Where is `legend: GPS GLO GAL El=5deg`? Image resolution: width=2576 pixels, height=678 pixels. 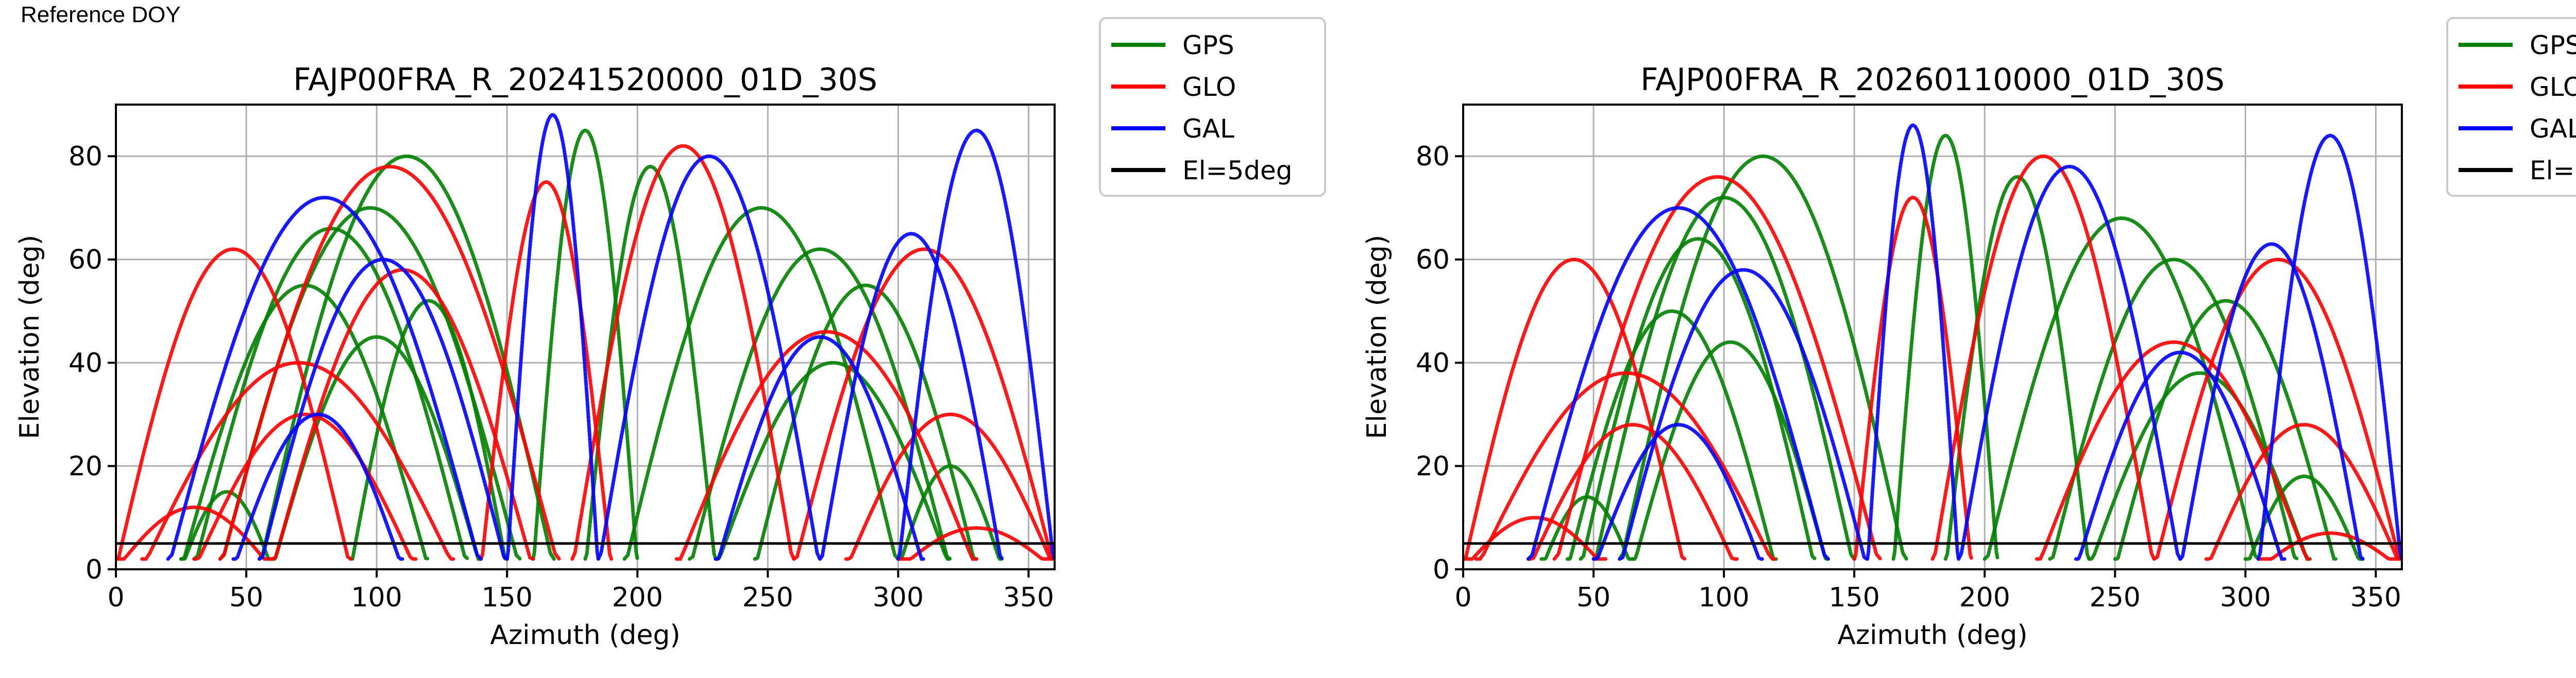 legend: GPS GLO GAL El=5deg is located at coordinates (2511, 107).